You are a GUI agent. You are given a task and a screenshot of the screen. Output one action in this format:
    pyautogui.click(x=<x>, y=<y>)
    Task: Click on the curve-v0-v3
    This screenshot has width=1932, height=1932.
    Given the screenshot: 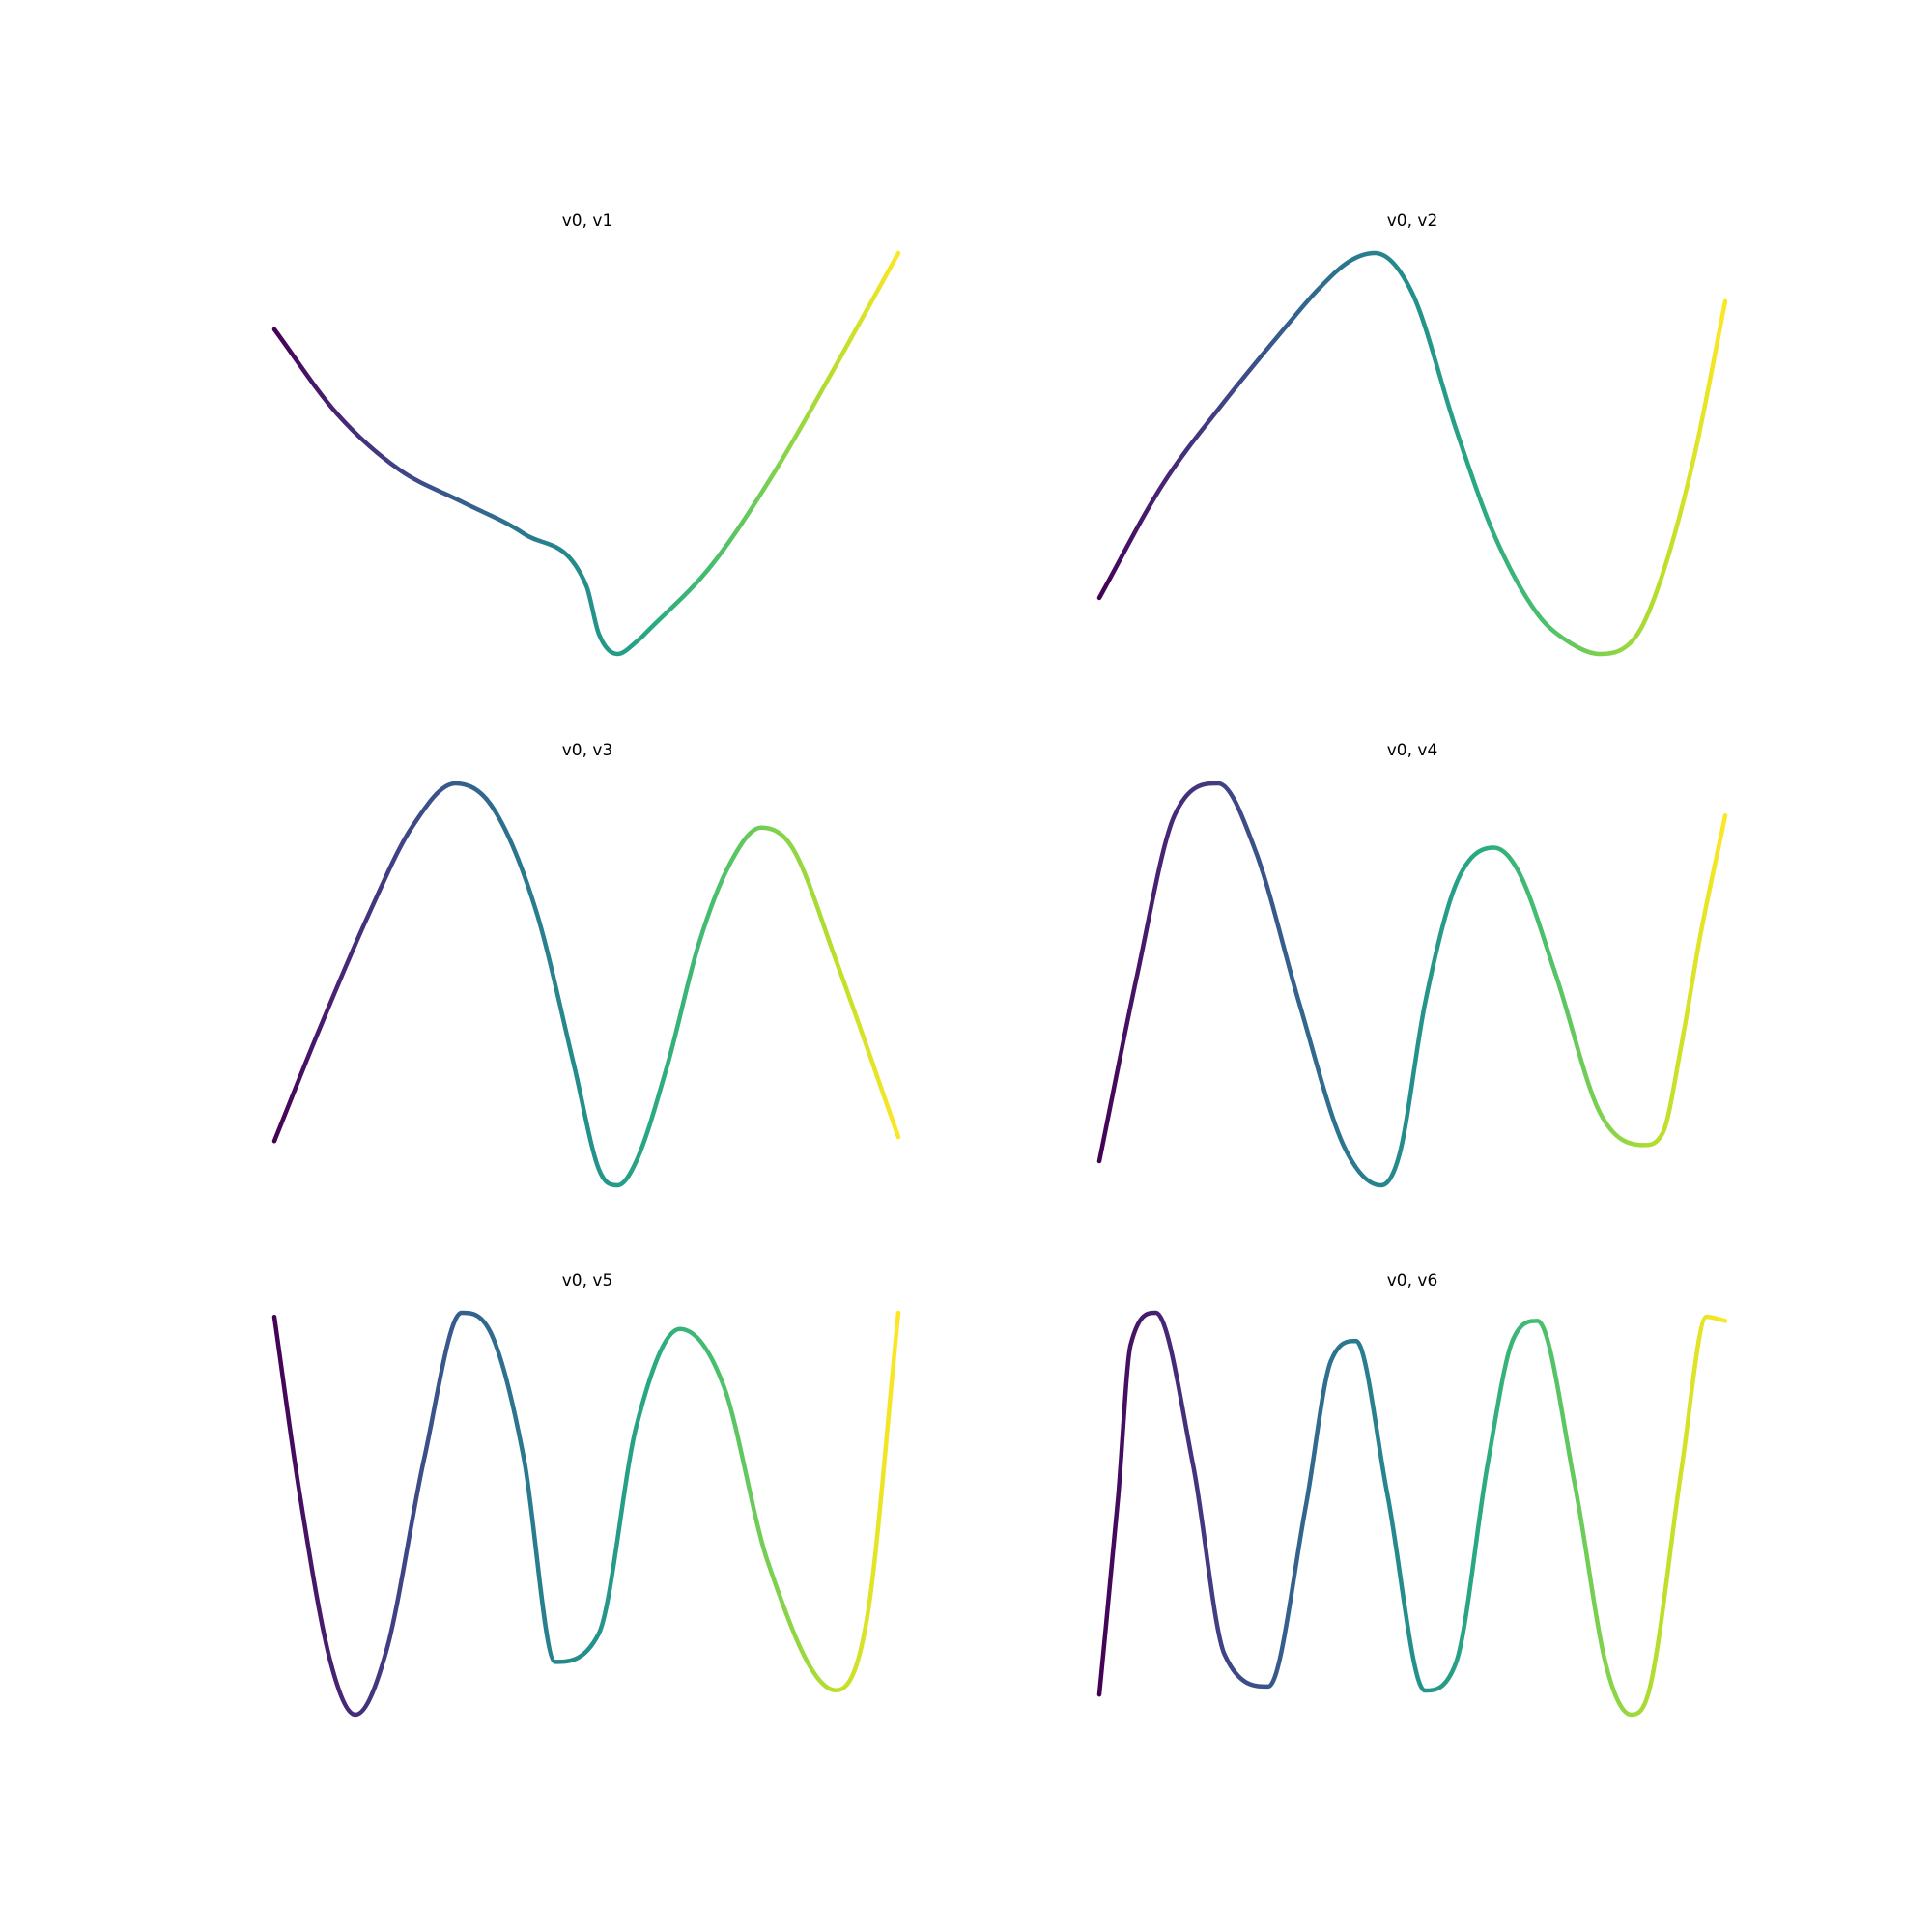 What is the action you would take?
    pyautogui.click(x=586, y=984)
    